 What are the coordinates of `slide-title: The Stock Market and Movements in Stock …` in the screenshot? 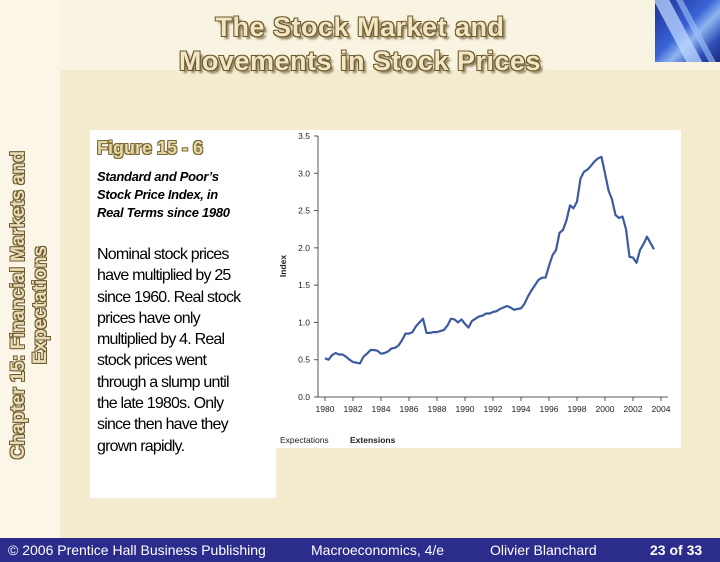 It's located at (360, 44).